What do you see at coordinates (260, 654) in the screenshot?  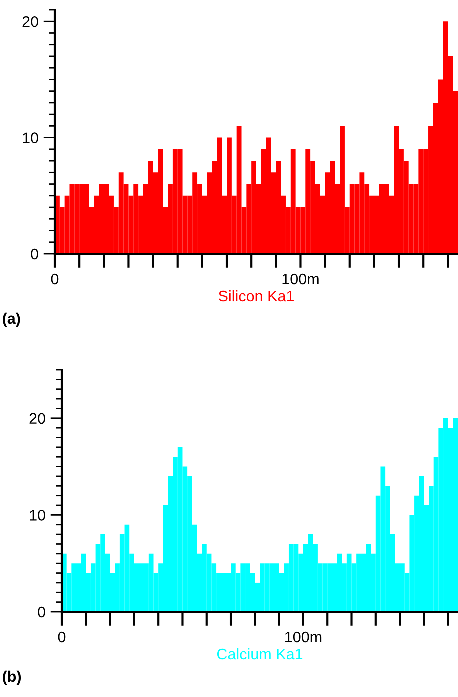 I see `x-axis-title: Calcium Ka1` at bounding box center [260, 654].